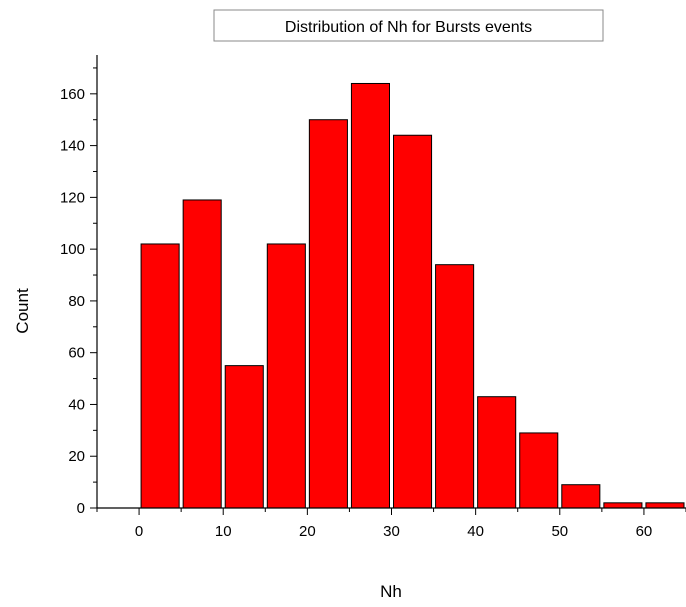 Image resolution: width=686 pixels, height=607 pixels. What do you see at coordinates (644, 531) in the screenshot?
I see `x-tick-label: 60` at bounding box center [644, 531].